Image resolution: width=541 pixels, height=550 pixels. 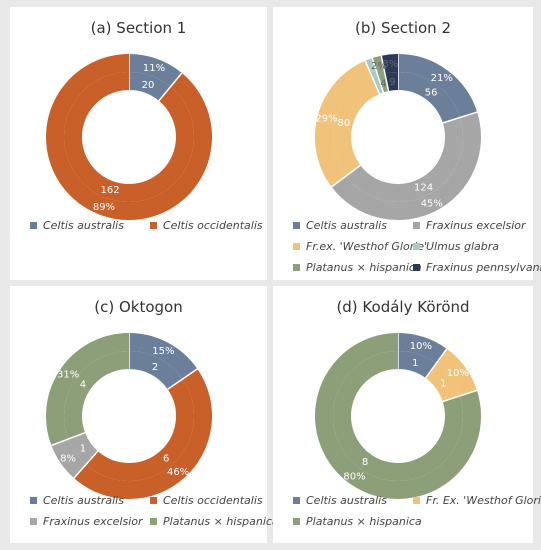 What do you see at coordinates (138, 28) in the screenshot?
I see `panel-title: (a) Section 1` at bounding box center [138, 28].